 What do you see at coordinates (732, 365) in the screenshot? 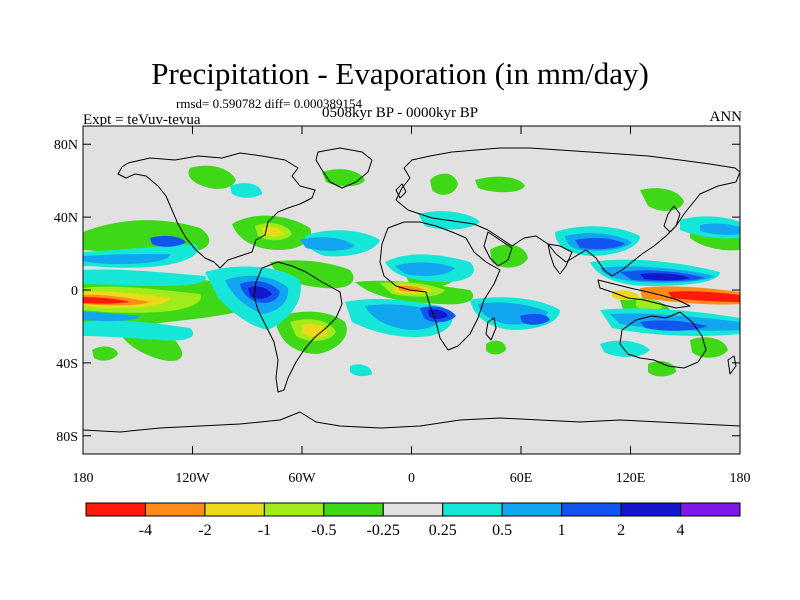
I see `coastline-new-zealand` at bounding box center [732, 365].